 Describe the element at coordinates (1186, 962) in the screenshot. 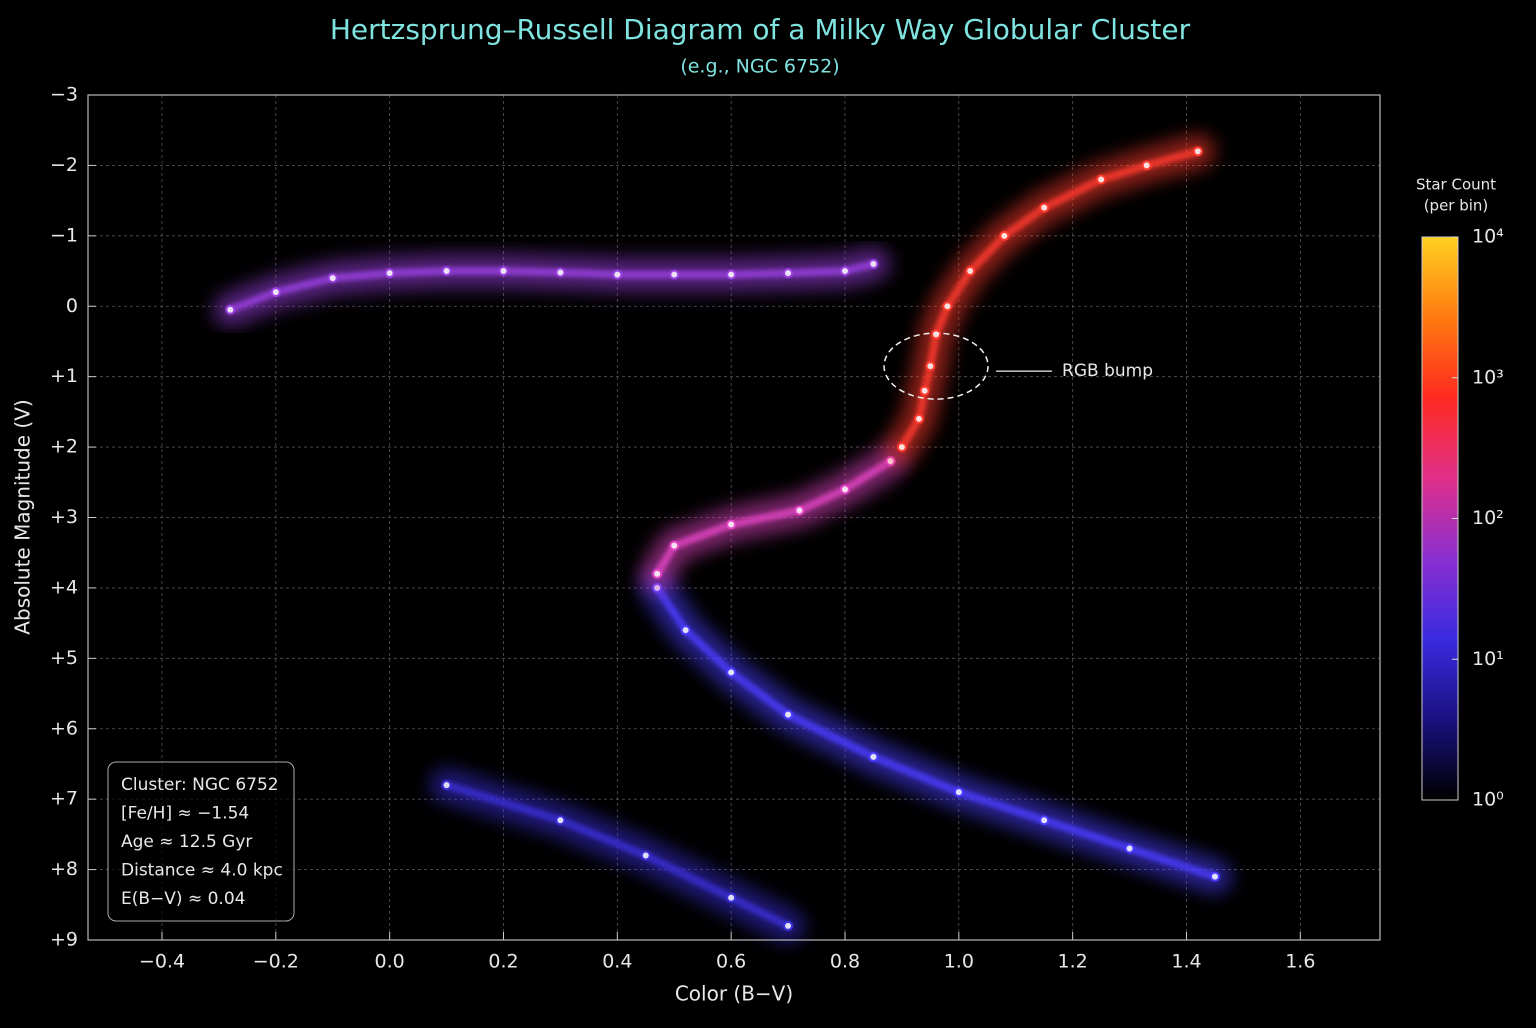

I see `x-tick-label: 1.4` at that location.